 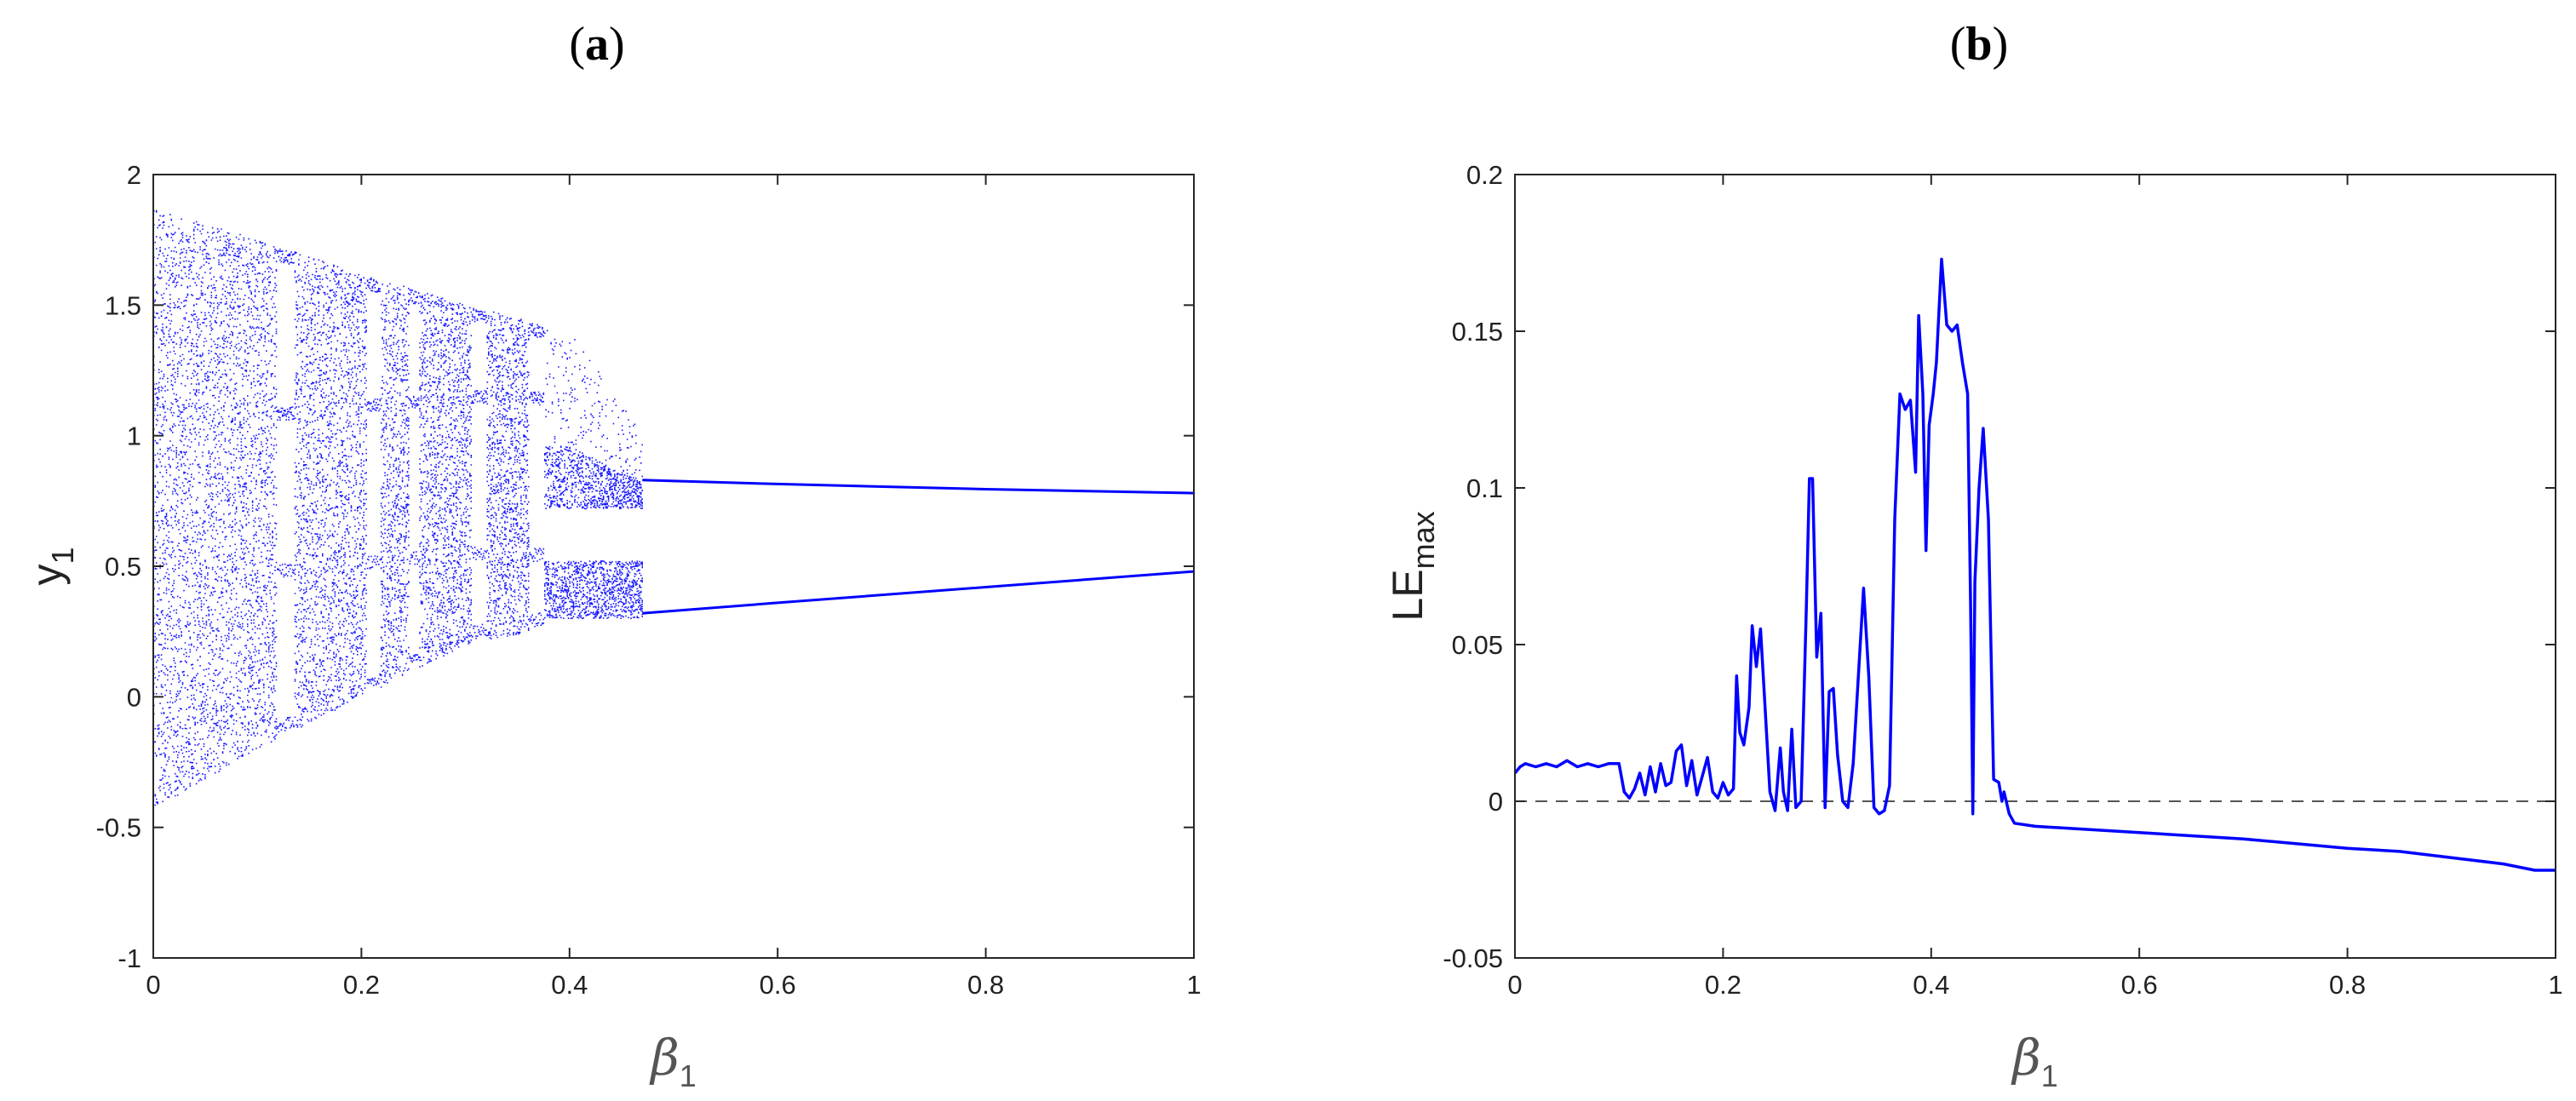 I want to click on y-tick-label: 1.5, so click(x=123, y=305).